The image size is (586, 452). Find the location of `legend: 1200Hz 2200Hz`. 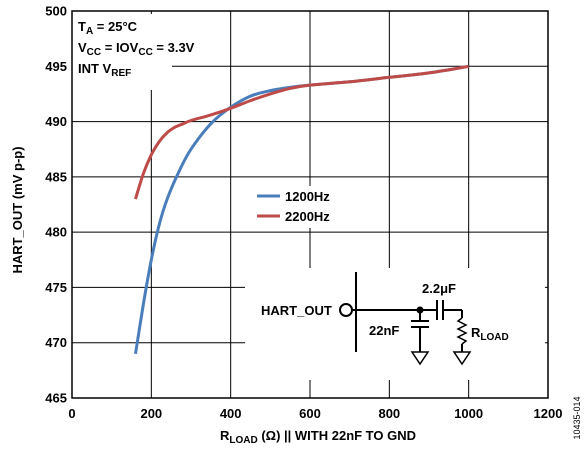

legend: 1200Hz 2200Hz is located at coordinates (310, 207).